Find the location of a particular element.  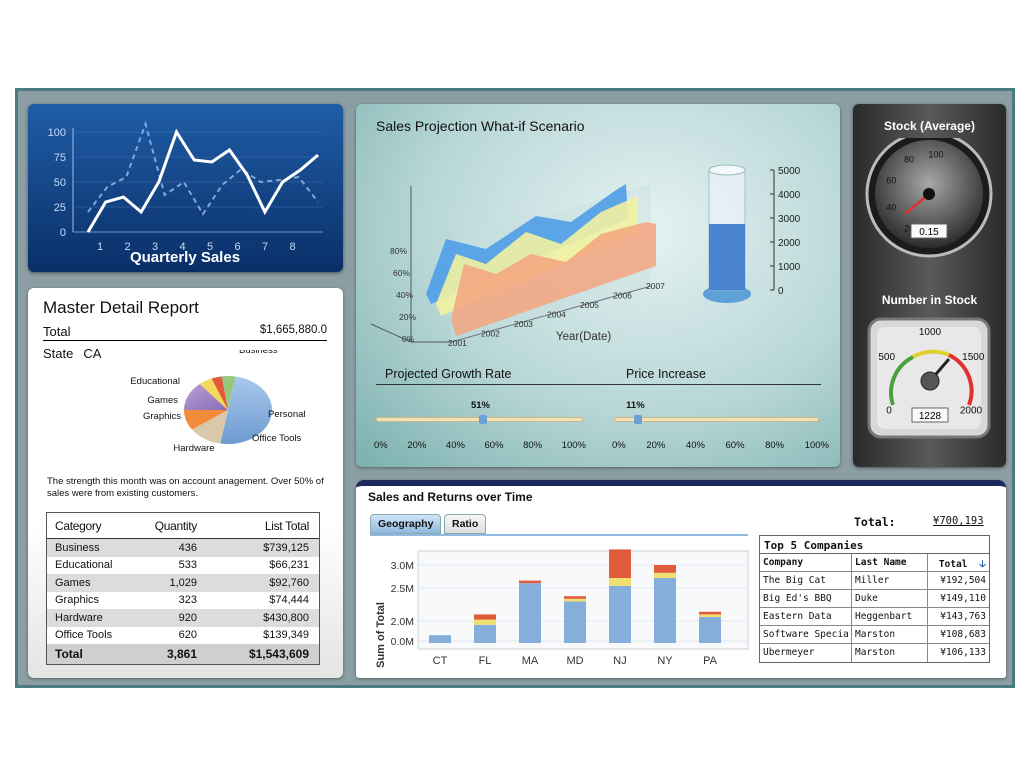

category-cell: $66,231 is located at coordinates (289, 565).